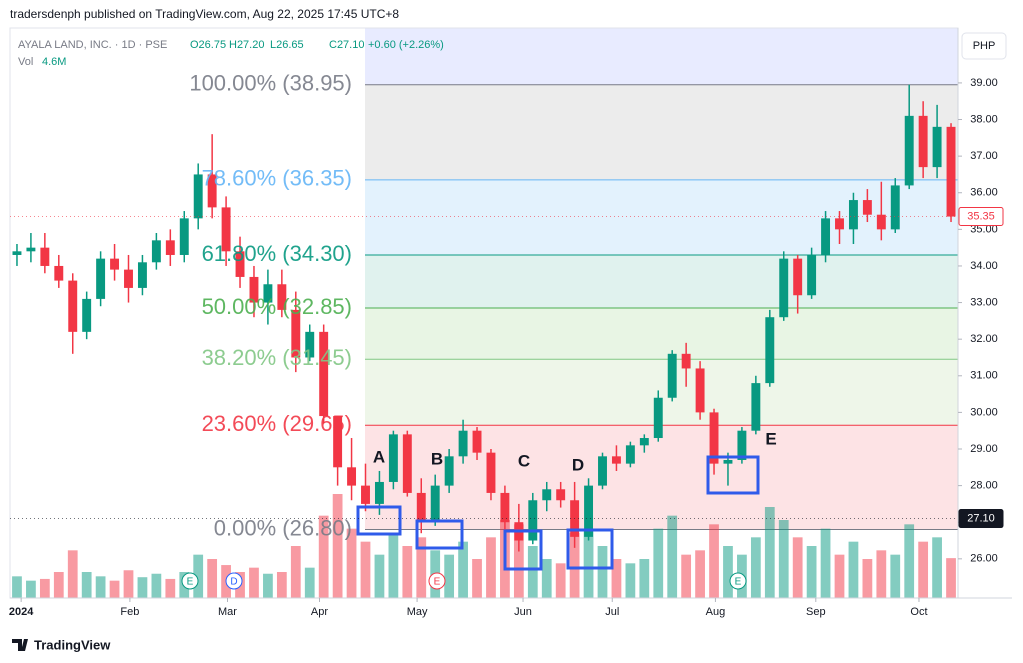 This screenshot has width=1023, height=663. I want to click on x-tick-label: Sep, so click(816, 612).